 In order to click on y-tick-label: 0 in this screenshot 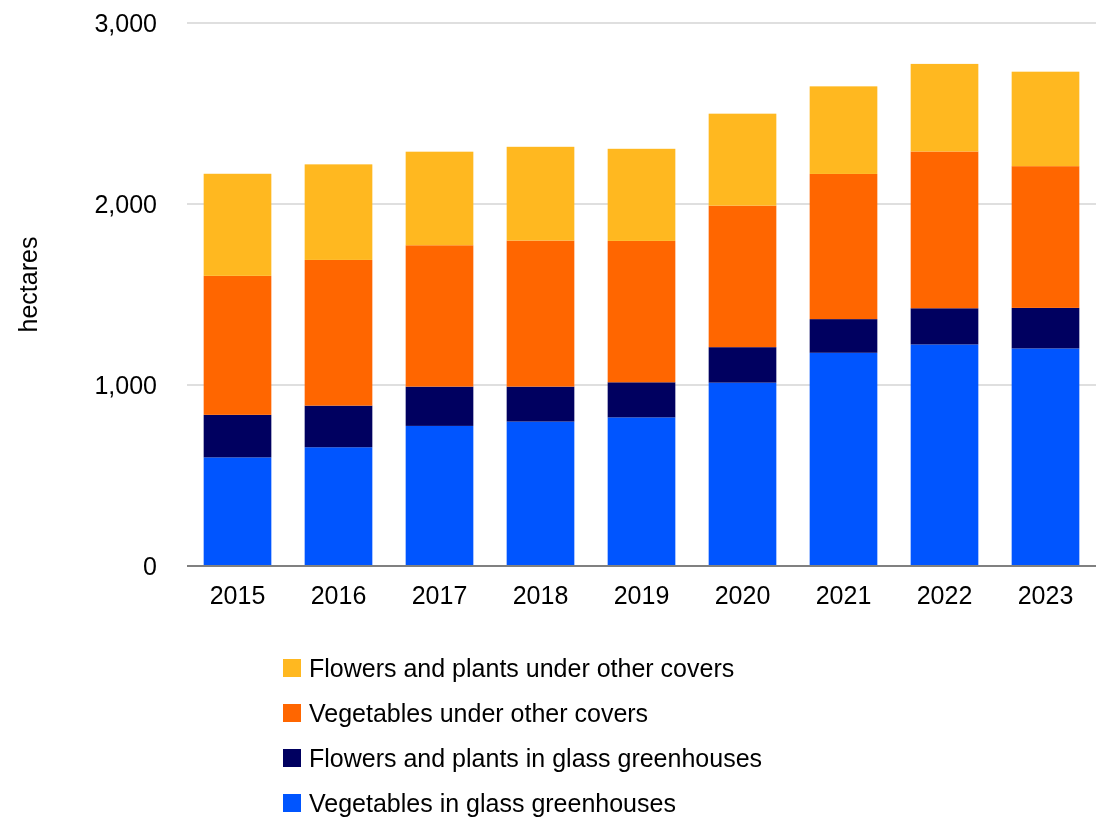, I will do `click(150, 565)`.